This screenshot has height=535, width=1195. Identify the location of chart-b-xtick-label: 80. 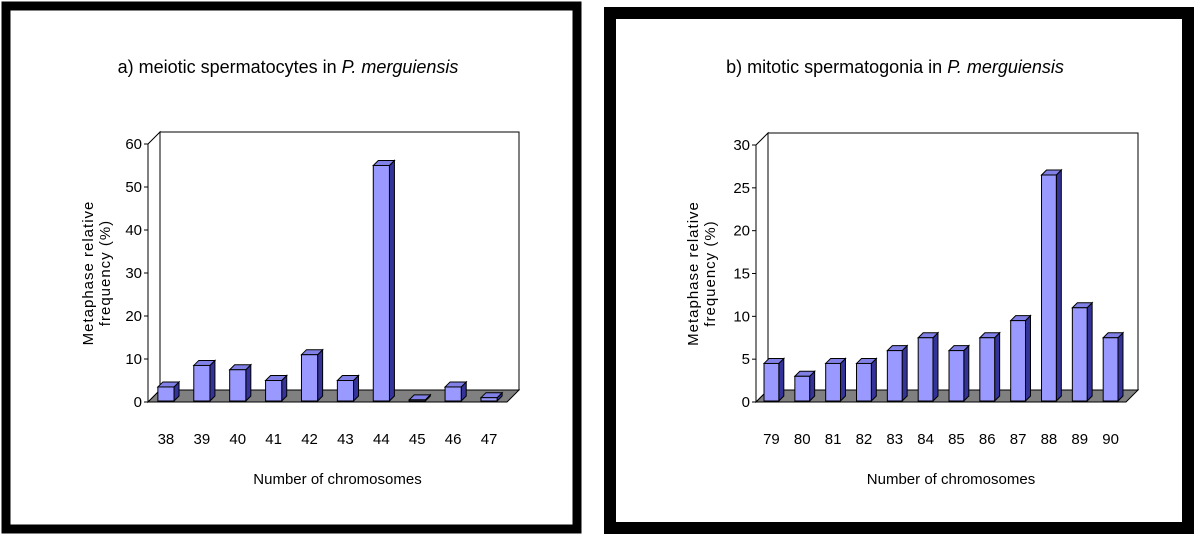
(802, 439).